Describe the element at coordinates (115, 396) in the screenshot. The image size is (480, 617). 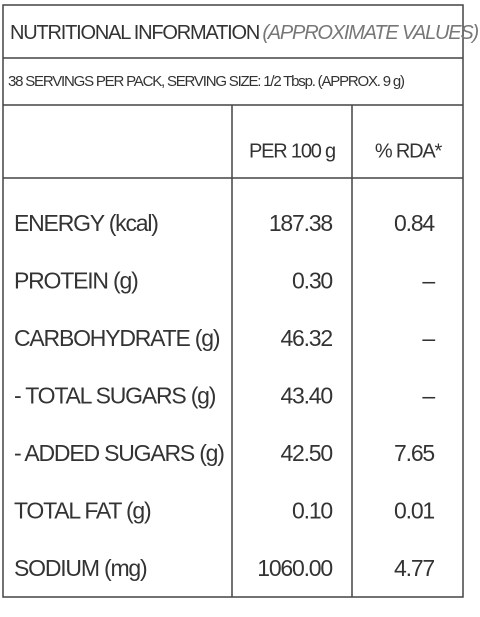
I see `nutrient-name: - TOTAL SUGARS (g)` at that location.